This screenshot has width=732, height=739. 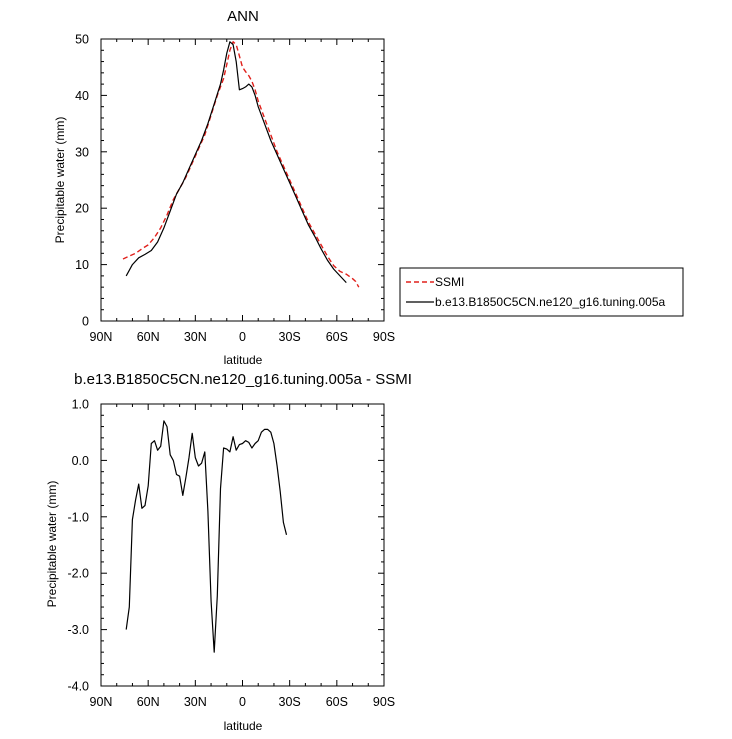 What do you see at coordinates (290, 337) in the screenshot?
I see `top-x-tick-label: 30S` at bounding box center [290, 337].